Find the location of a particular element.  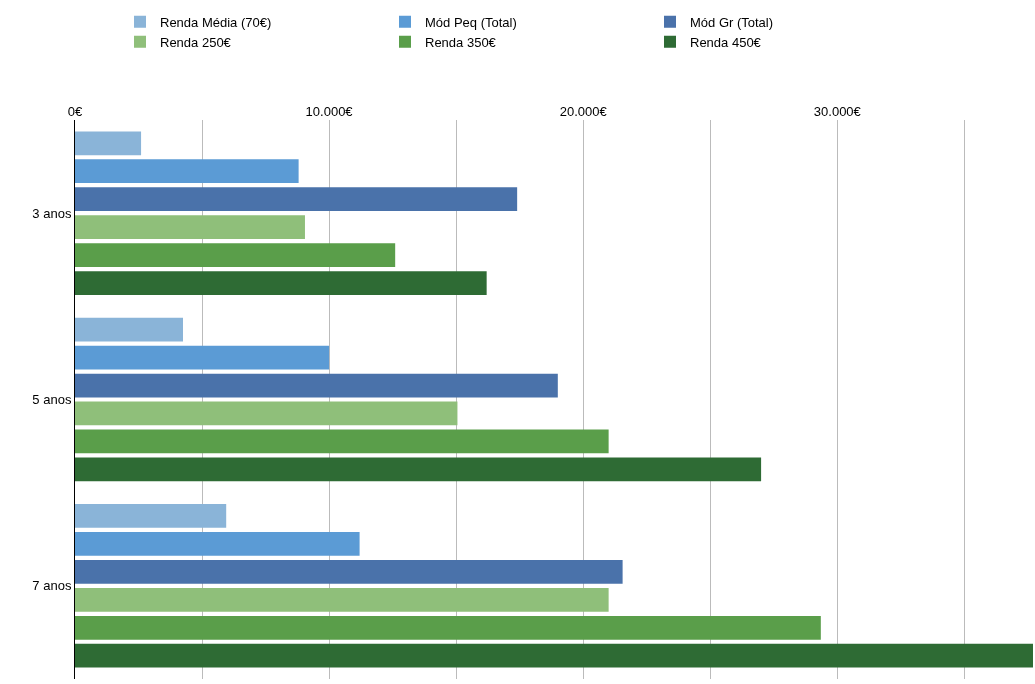

y-tick-label: 7 anos is located at coordinates (52, 586).